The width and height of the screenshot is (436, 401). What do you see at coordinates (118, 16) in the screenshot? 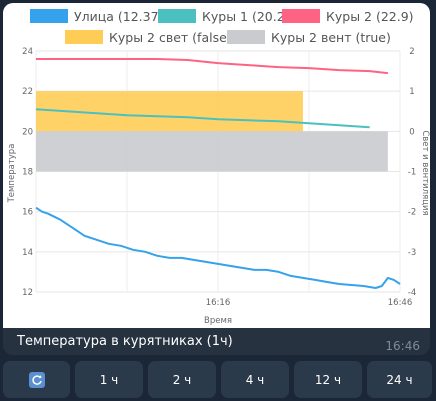
I see `legend-label: Улица (12.37)` at bounding box center [118, 16].